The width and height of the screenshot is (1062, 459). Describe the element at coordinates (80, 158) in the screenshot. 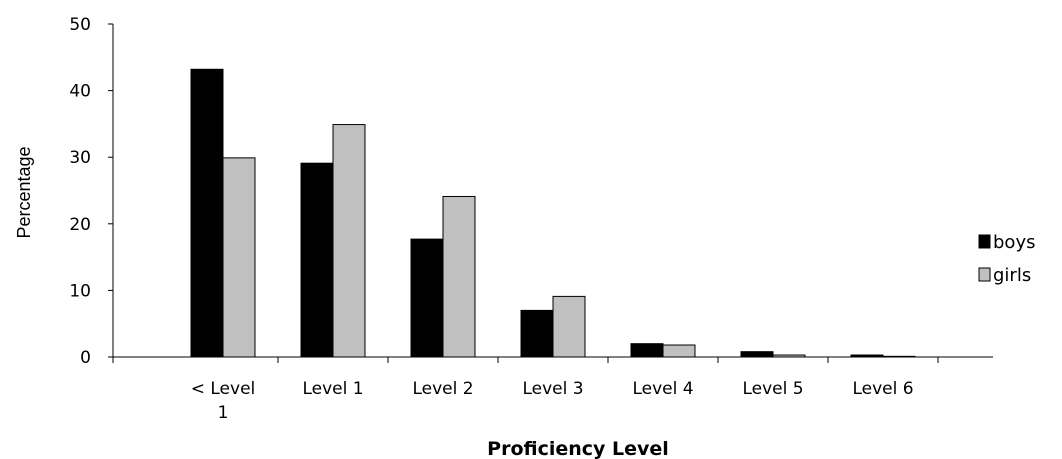

I see `y-tick-label: 30` at that location.